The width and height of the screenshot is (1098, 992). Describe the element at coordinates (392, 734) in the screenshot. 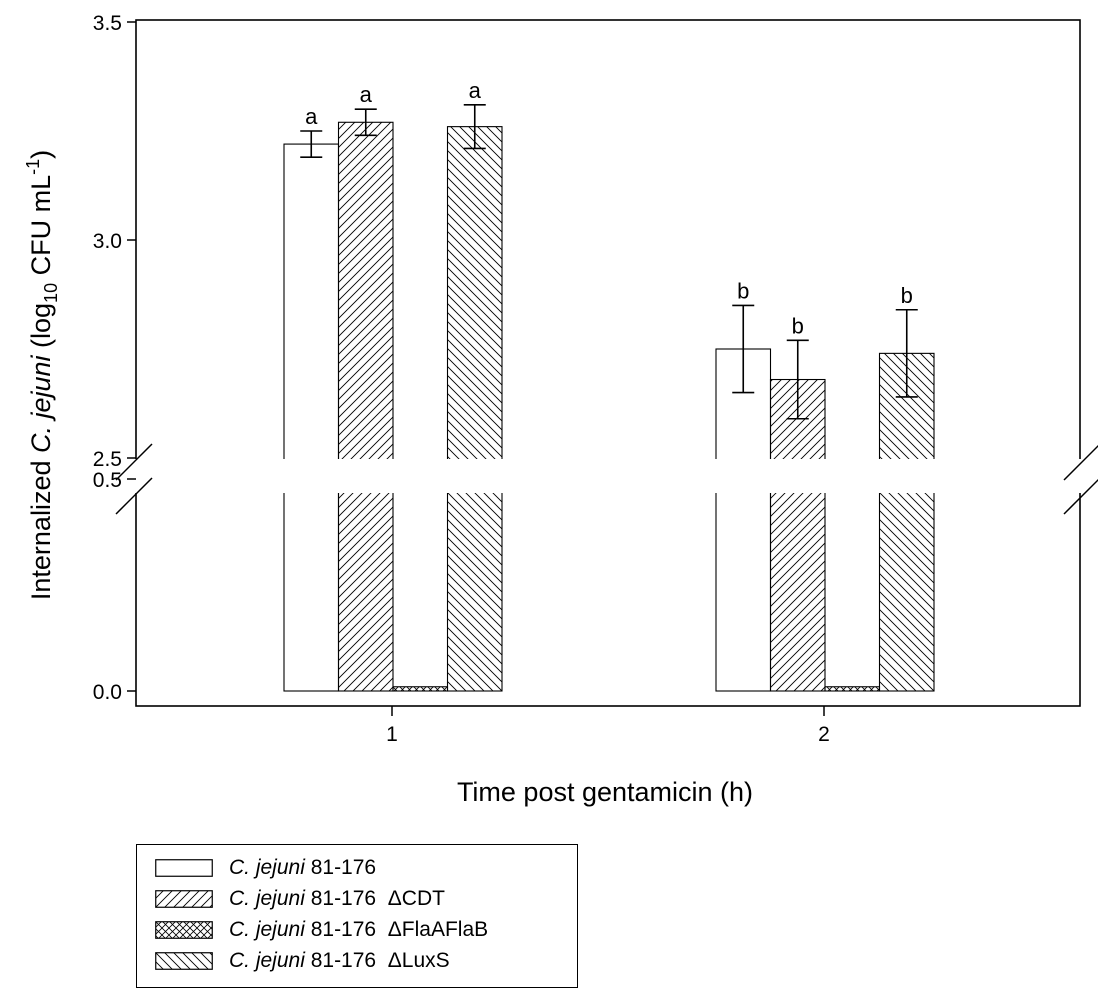

I see `x-tick-label: 1` at that location.